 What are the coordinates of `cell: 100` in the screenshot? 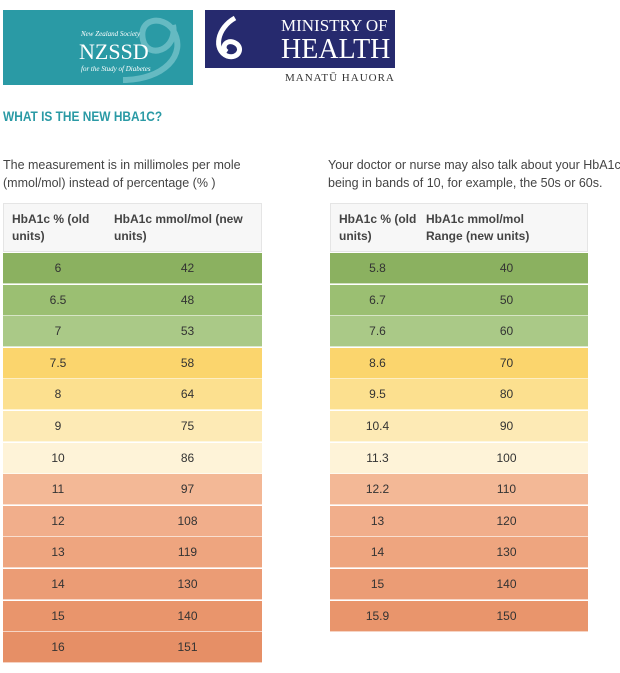 It's located at (506, 457).